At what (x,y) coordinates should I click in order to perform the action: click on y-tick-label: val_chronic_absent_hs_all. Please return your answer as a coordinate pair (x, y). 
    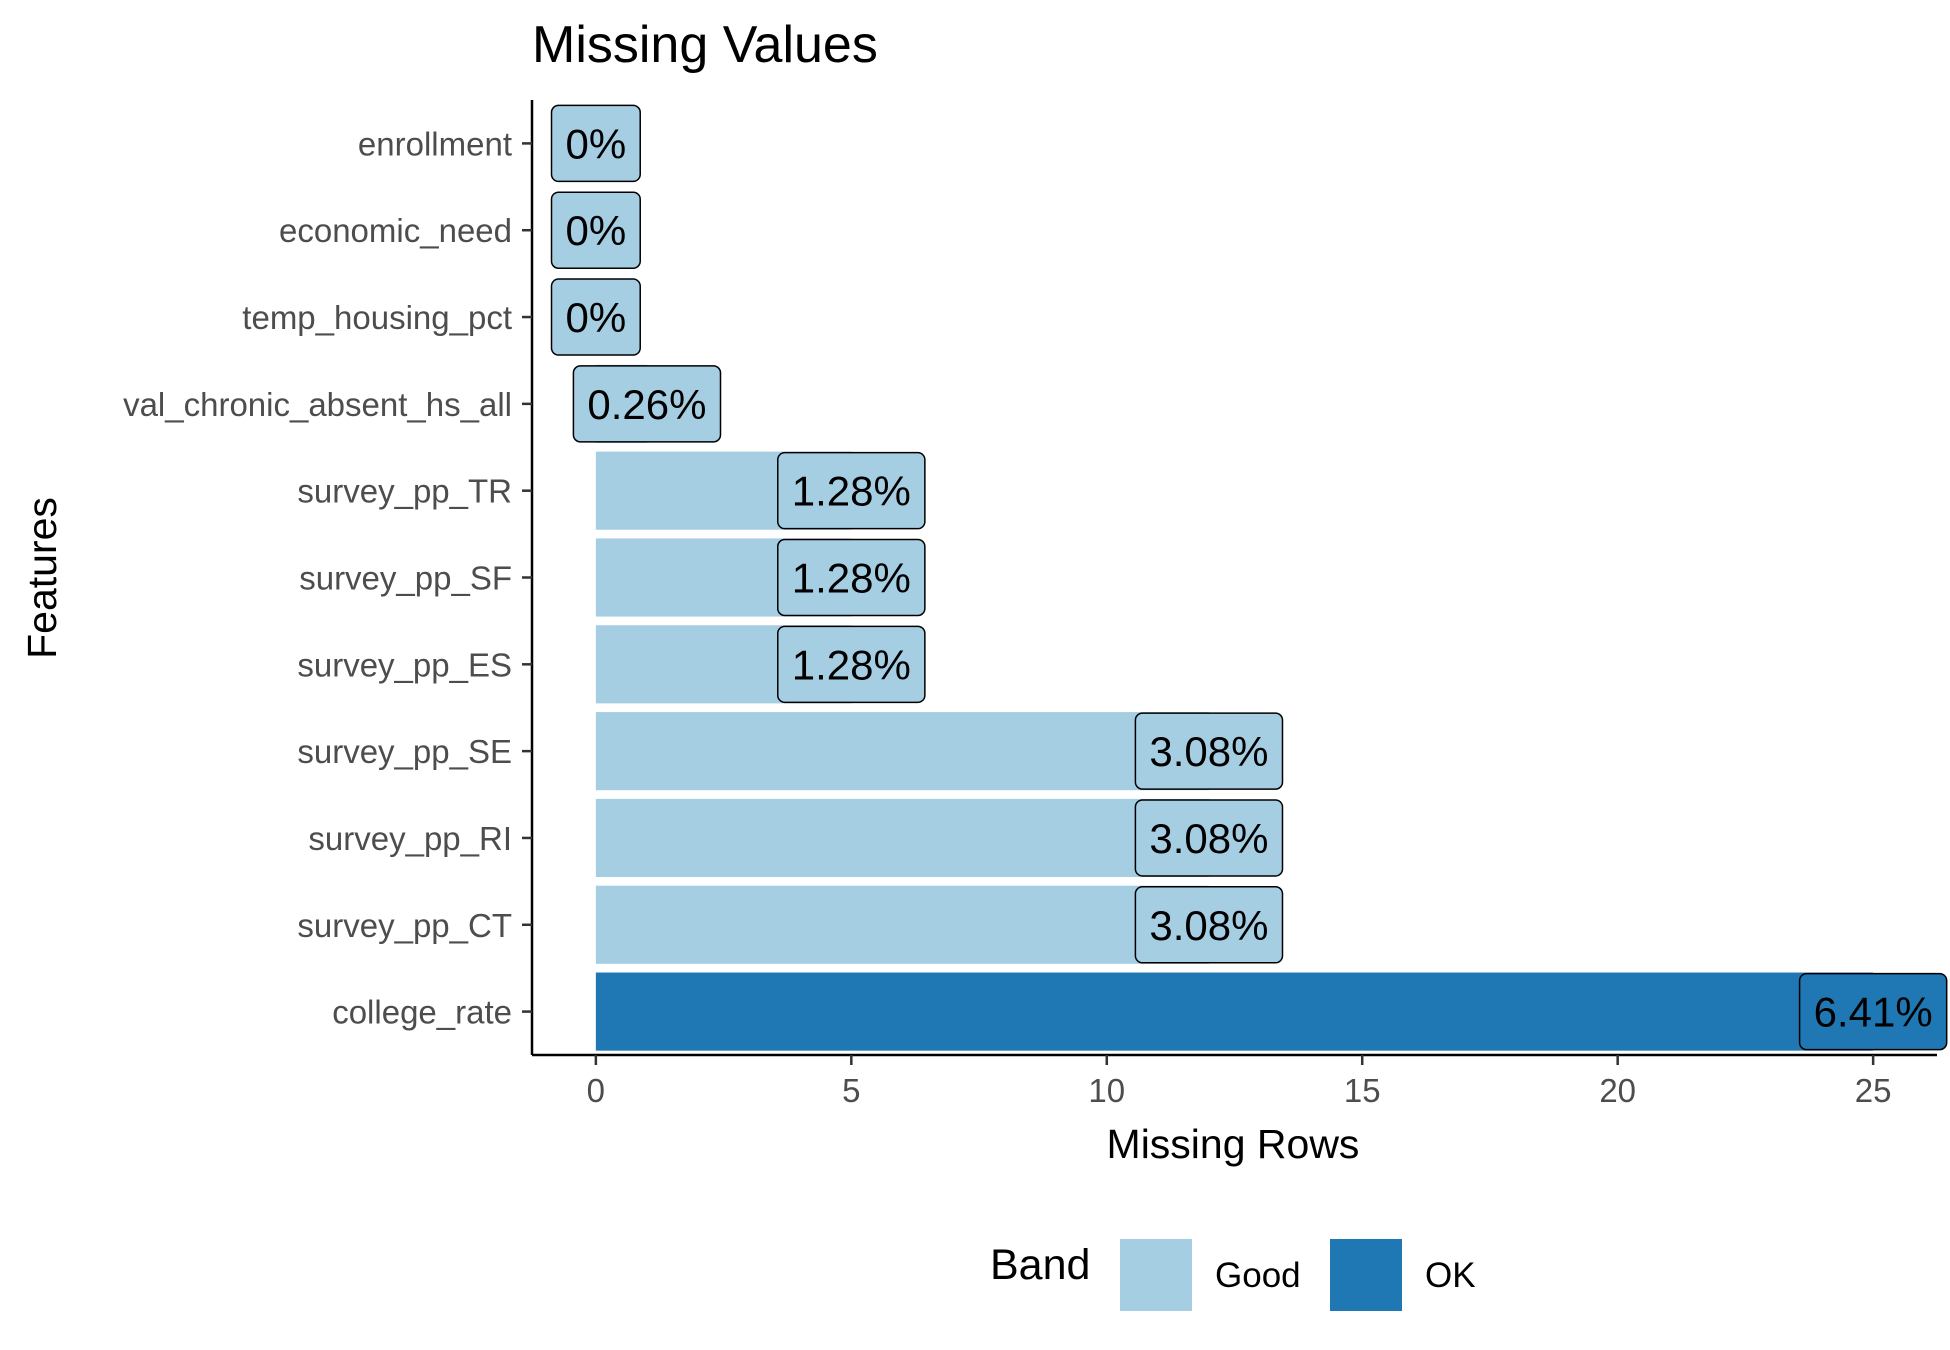
    Looking at the image, I should click on (317, 404).